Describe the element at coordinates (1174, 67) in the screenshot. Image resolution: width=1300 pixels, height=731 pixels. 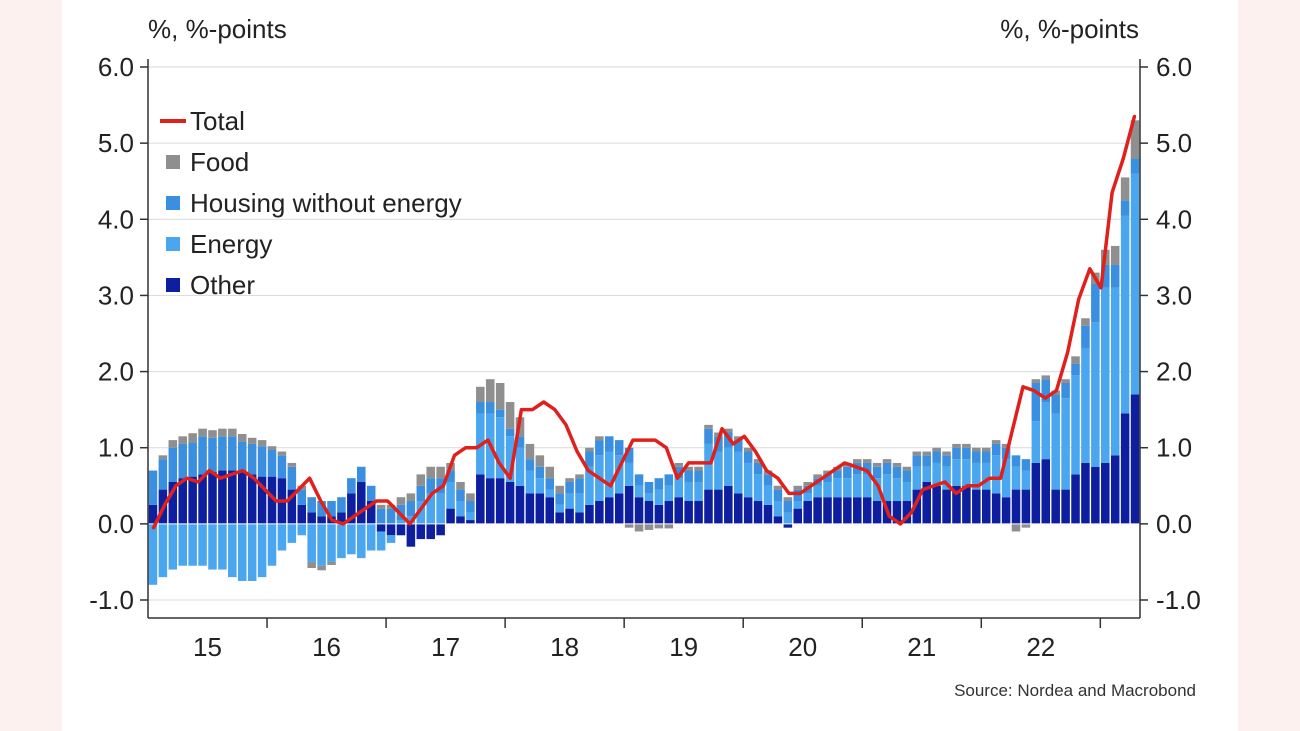
I see `y-tick-label-right: 6.0` at that location.